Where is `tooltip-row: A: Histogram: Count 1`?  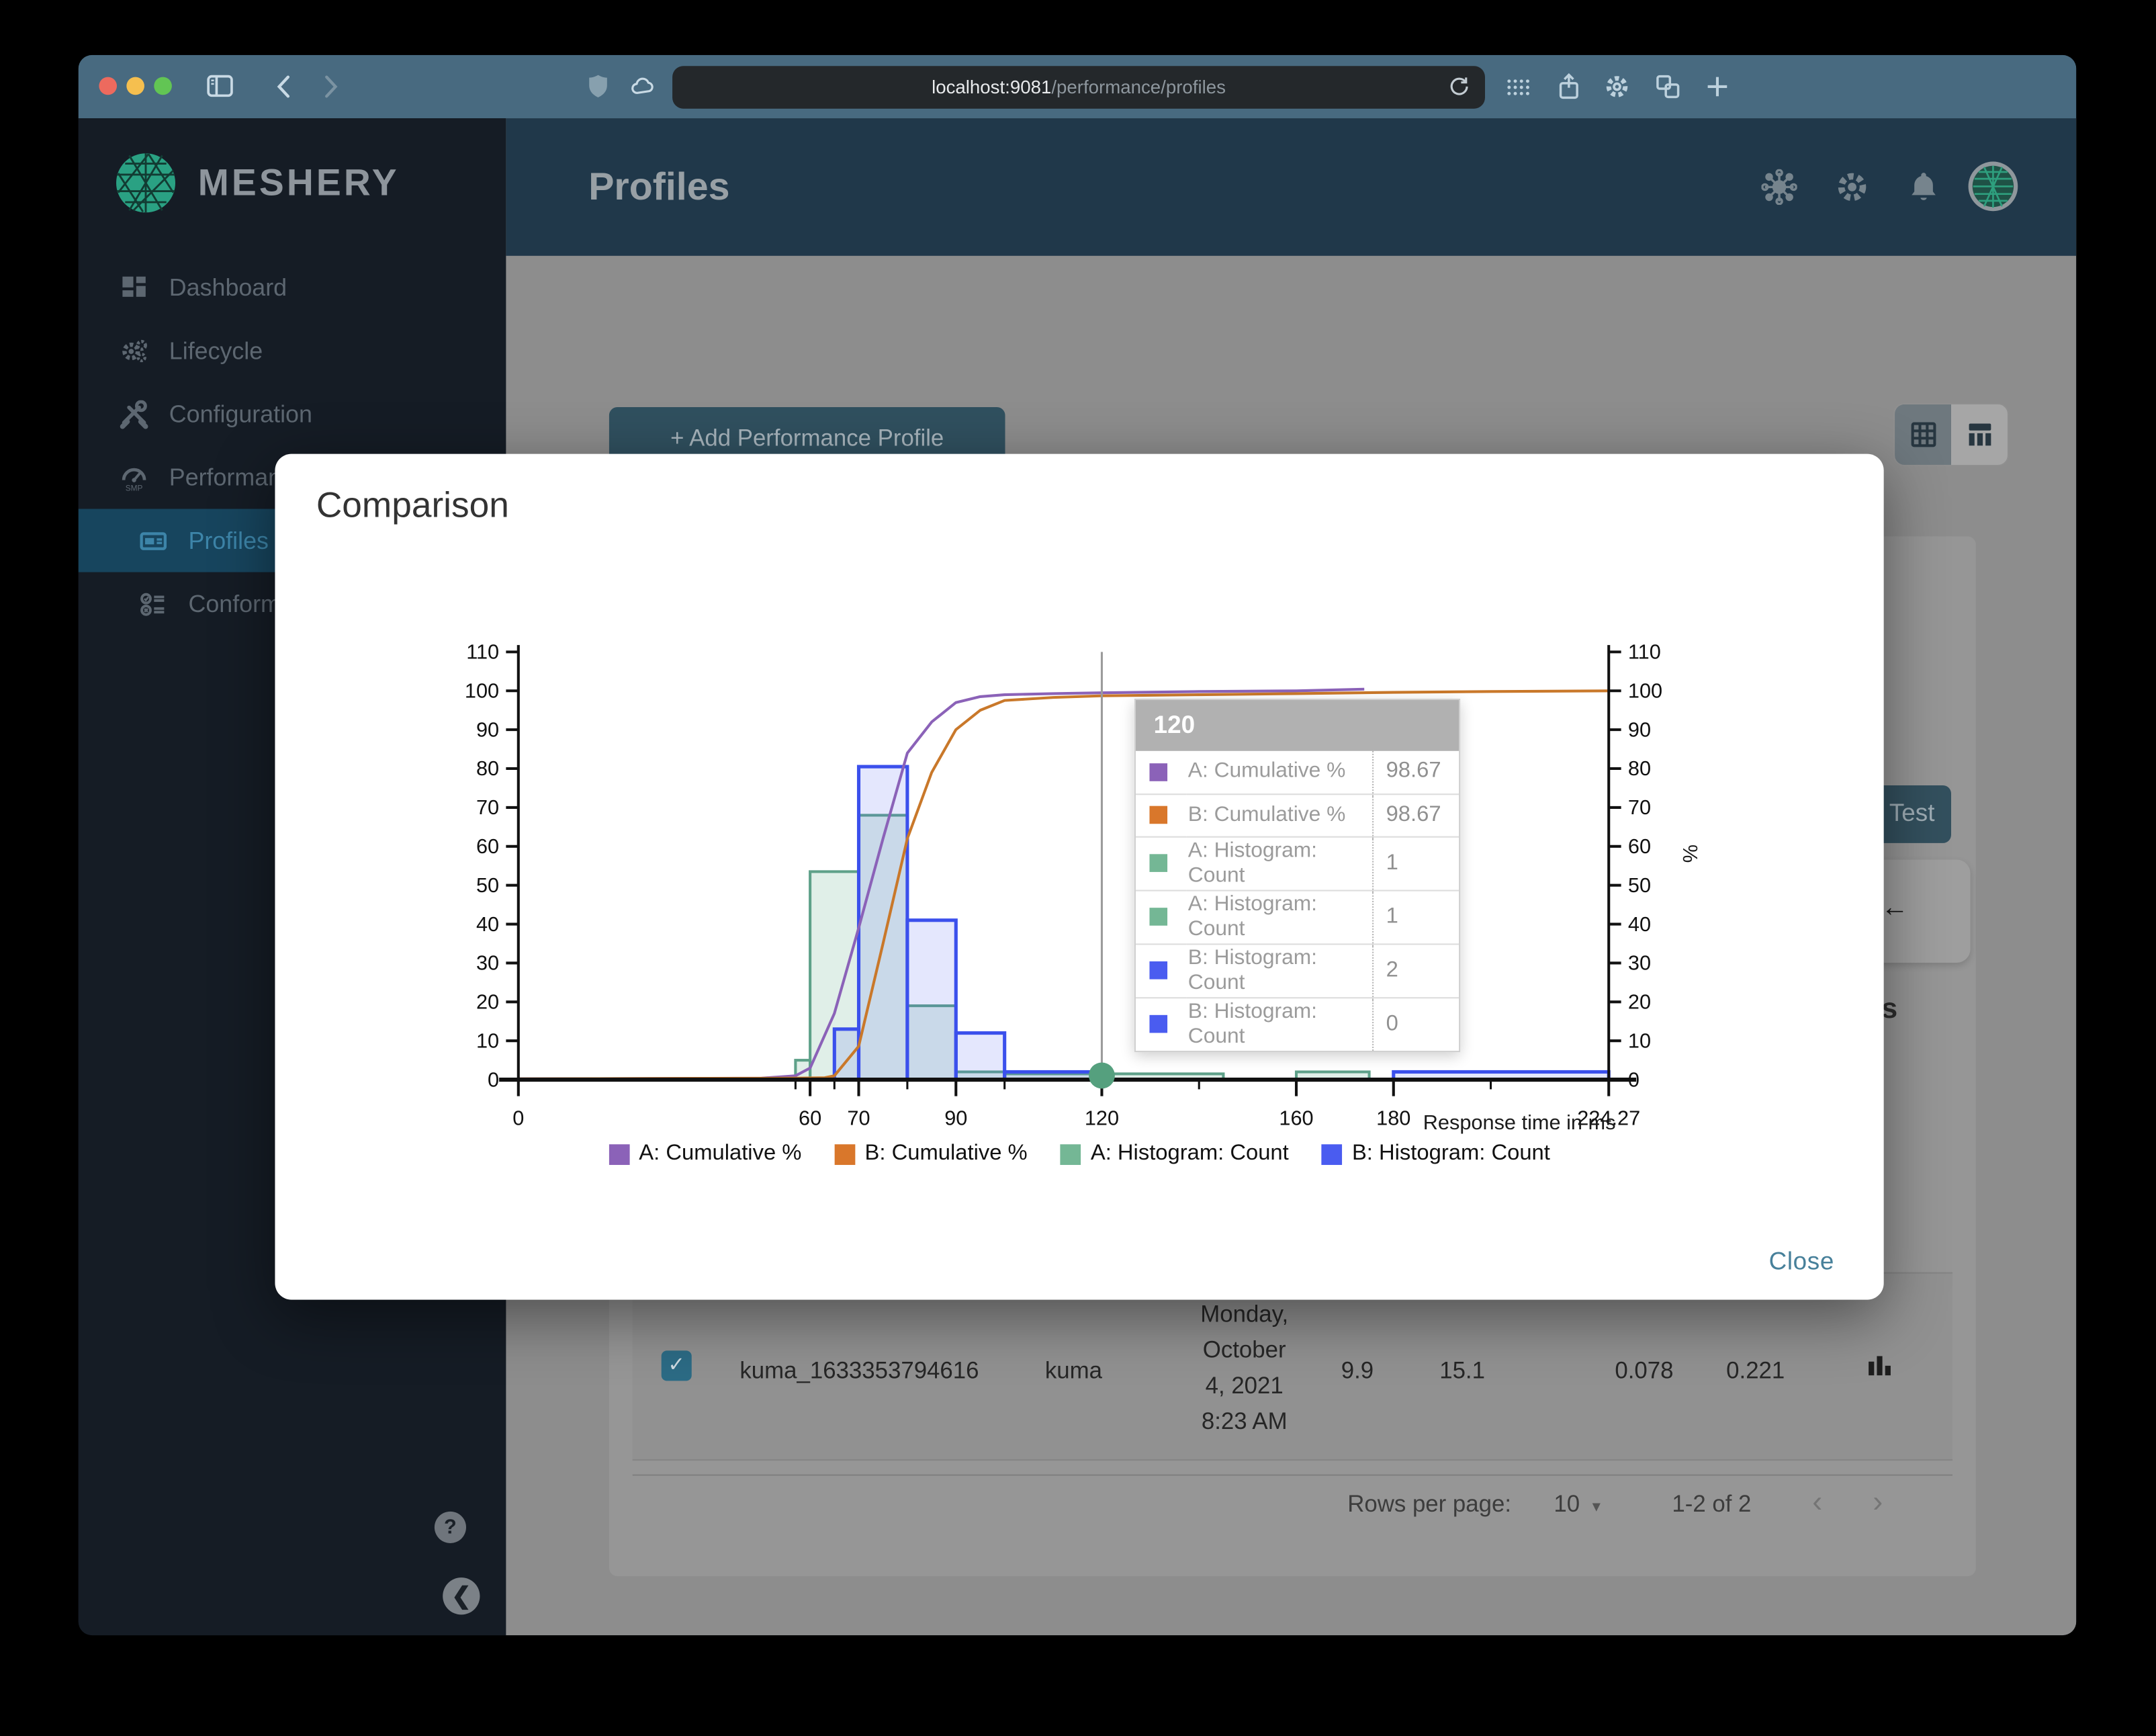
tooltip-row: A: Histogram: Count 1 is located at coordinates (1297, 917).